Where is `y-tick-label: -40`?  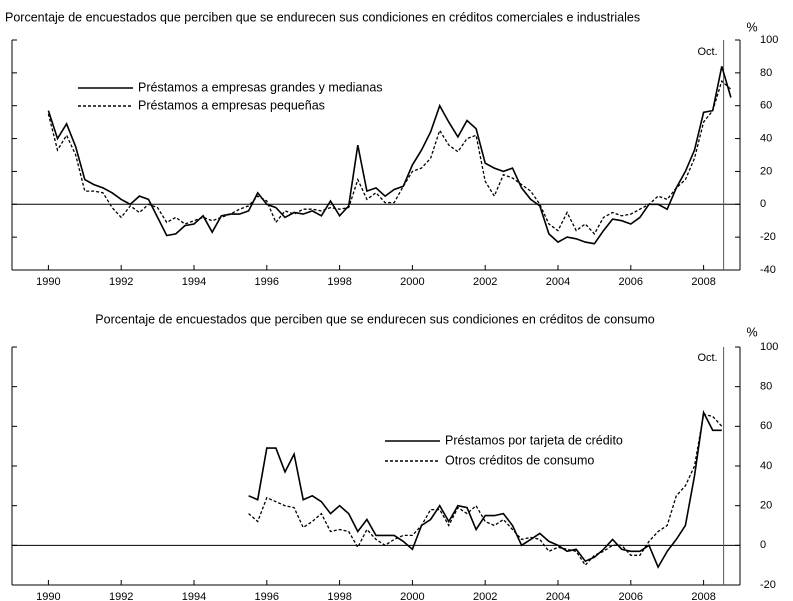
y-tick-label: -40 is located at coordinates (768, 270).